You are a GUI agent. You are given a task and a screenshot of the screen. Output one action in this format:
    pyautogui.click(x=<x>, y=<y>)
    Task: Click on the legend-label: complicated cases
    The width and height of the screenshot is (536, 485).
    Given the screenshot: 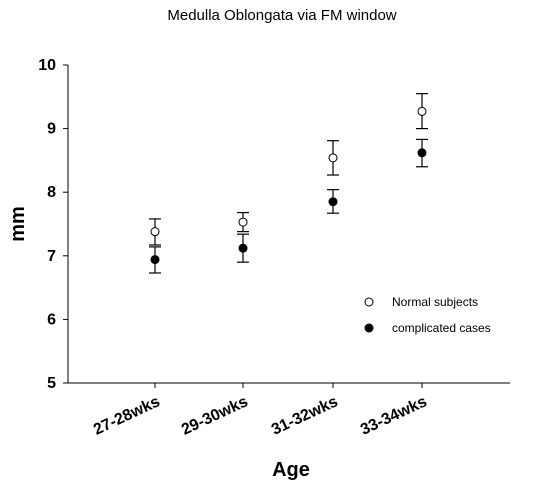 What is the action you would take?
    pyautogui.click(x=441, y=328)
    